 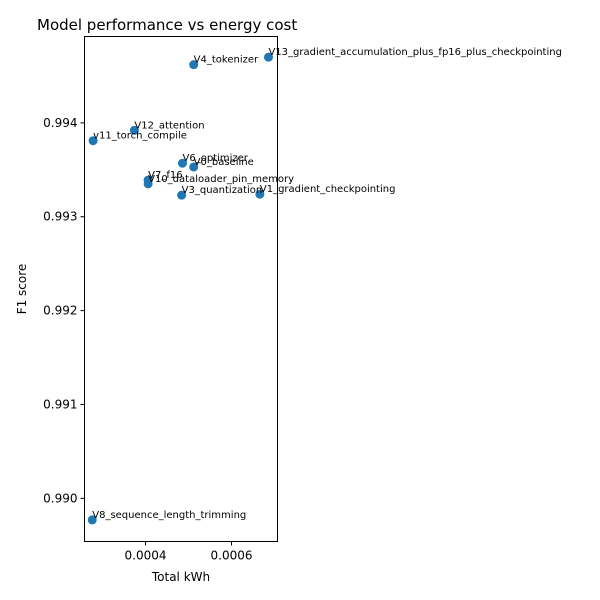 I want to click on point-label: V1_gradient_checkpointing, so click(x=328, y=189).